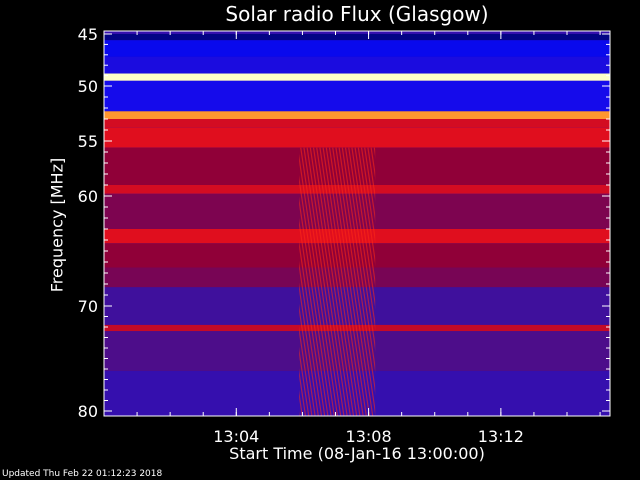 This screenshot has height=480, width=640. Describe the element at coordinates (501, 436) in the screenshot. I see `x-tick-label-13:12: 13:12` at that location.